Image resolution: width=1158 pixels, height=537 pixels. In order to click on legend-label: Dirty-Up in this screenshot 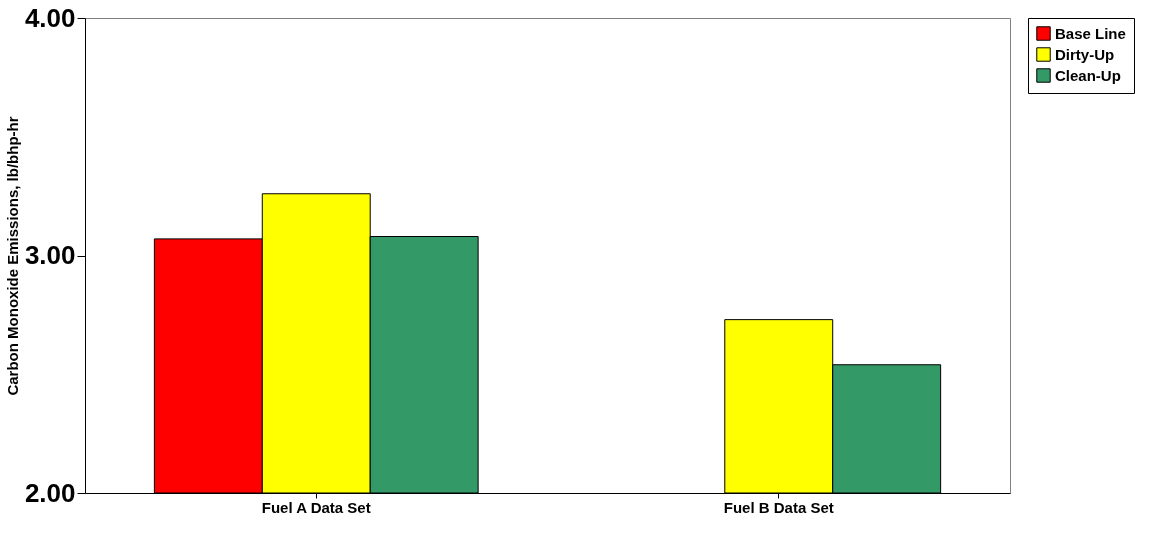, I will do `click(1085, 54)`.